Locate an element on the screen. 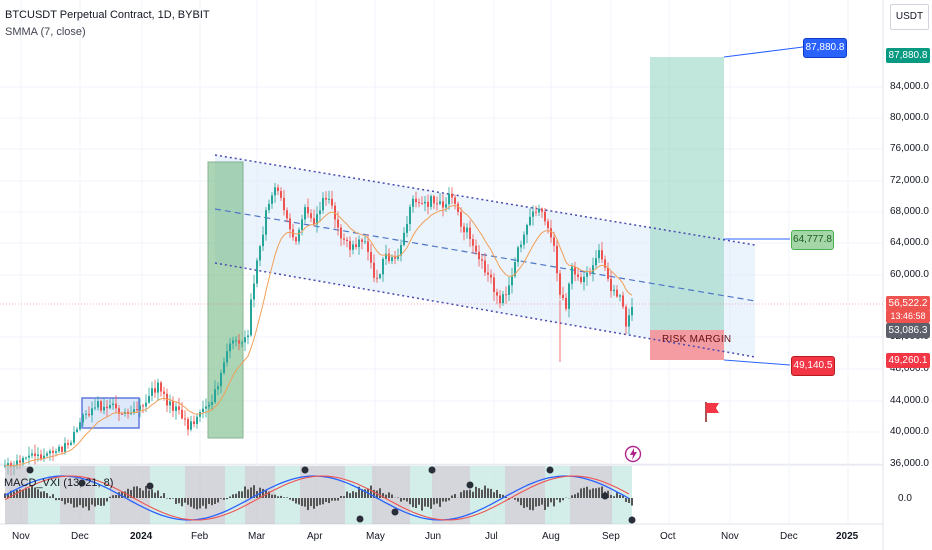 The height and width of the screenshot is (550, 932). countdown-badge: 13:46:58 is located at coordinates (908, 316).